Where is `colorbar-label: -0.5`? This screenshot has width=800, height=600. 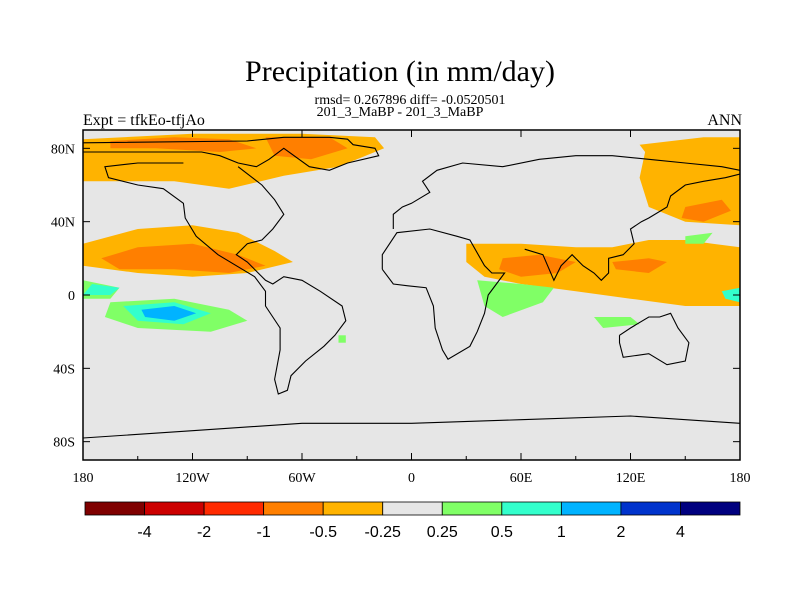 colorbar-label: -0.5 is located at coordinates (323, 532).